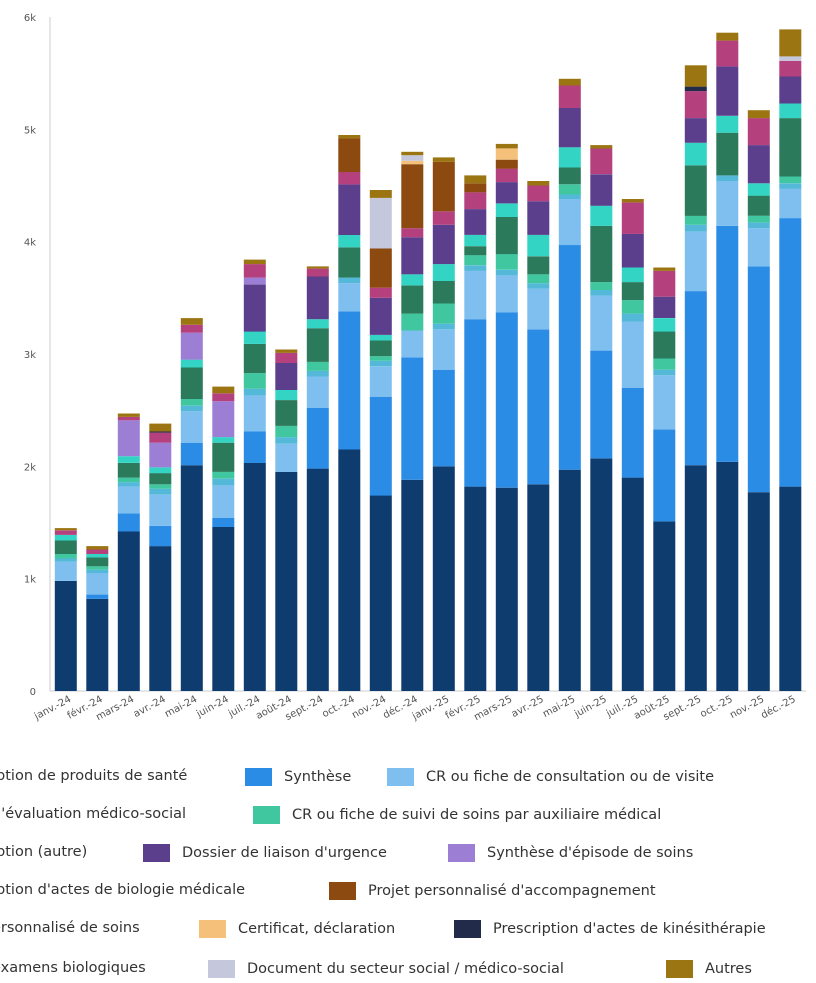  Describe the element at coordinates (610, 929) in the screenshot. I see `legend-item: Prescription d'actes de kinésithérapie` at that location.